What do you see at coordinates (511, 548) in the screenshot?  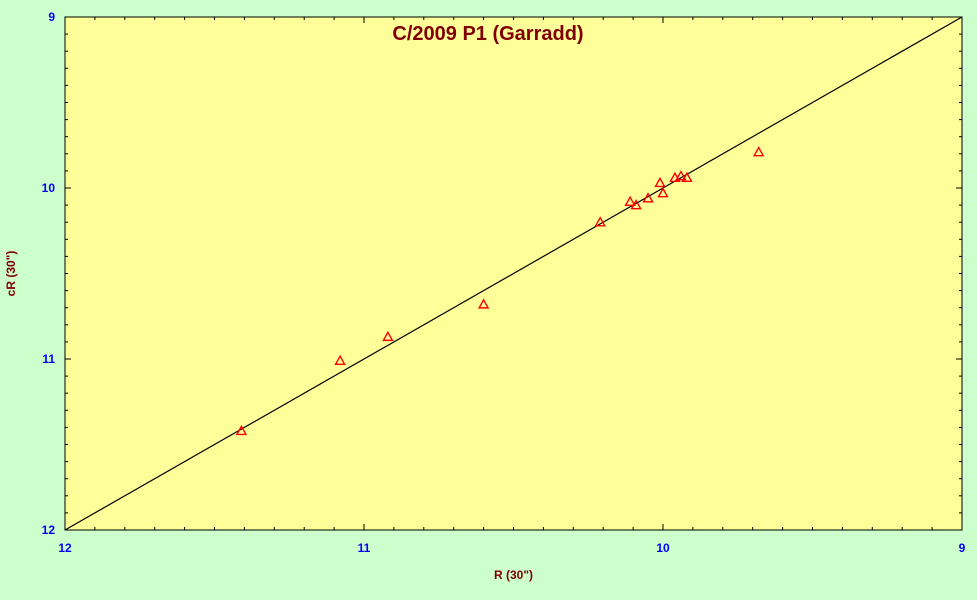 I see `x-tick-labels: 12 11 10 9` at bounding box center [511, 548].